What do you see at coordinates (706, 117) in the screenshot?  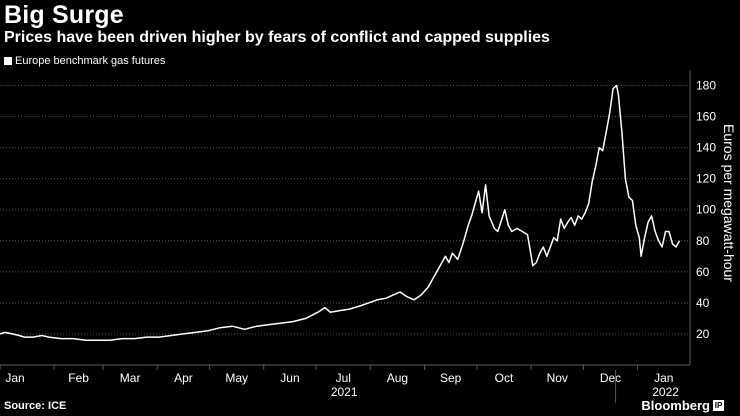 I see `y-tick-label-160: 160` at bounding box center [706, 117].